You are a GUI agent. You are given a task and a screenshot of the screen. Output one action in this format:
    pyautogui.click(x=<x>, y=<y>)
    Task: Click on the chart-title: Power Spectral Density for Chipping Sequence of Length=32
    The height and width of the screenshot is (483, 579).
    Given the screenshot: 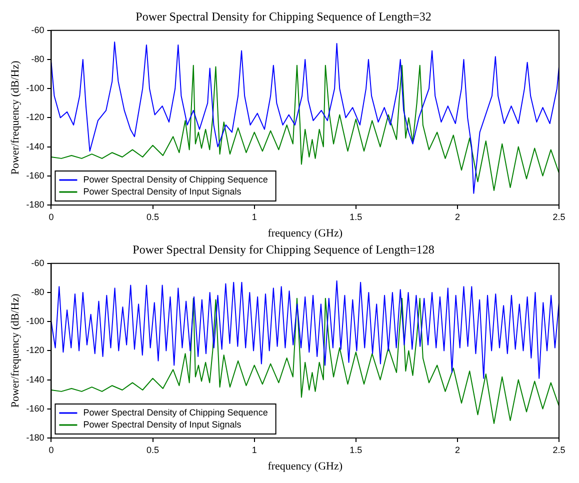 What is the action you would take?
    pyautogui.click(x=284, y=16)
    